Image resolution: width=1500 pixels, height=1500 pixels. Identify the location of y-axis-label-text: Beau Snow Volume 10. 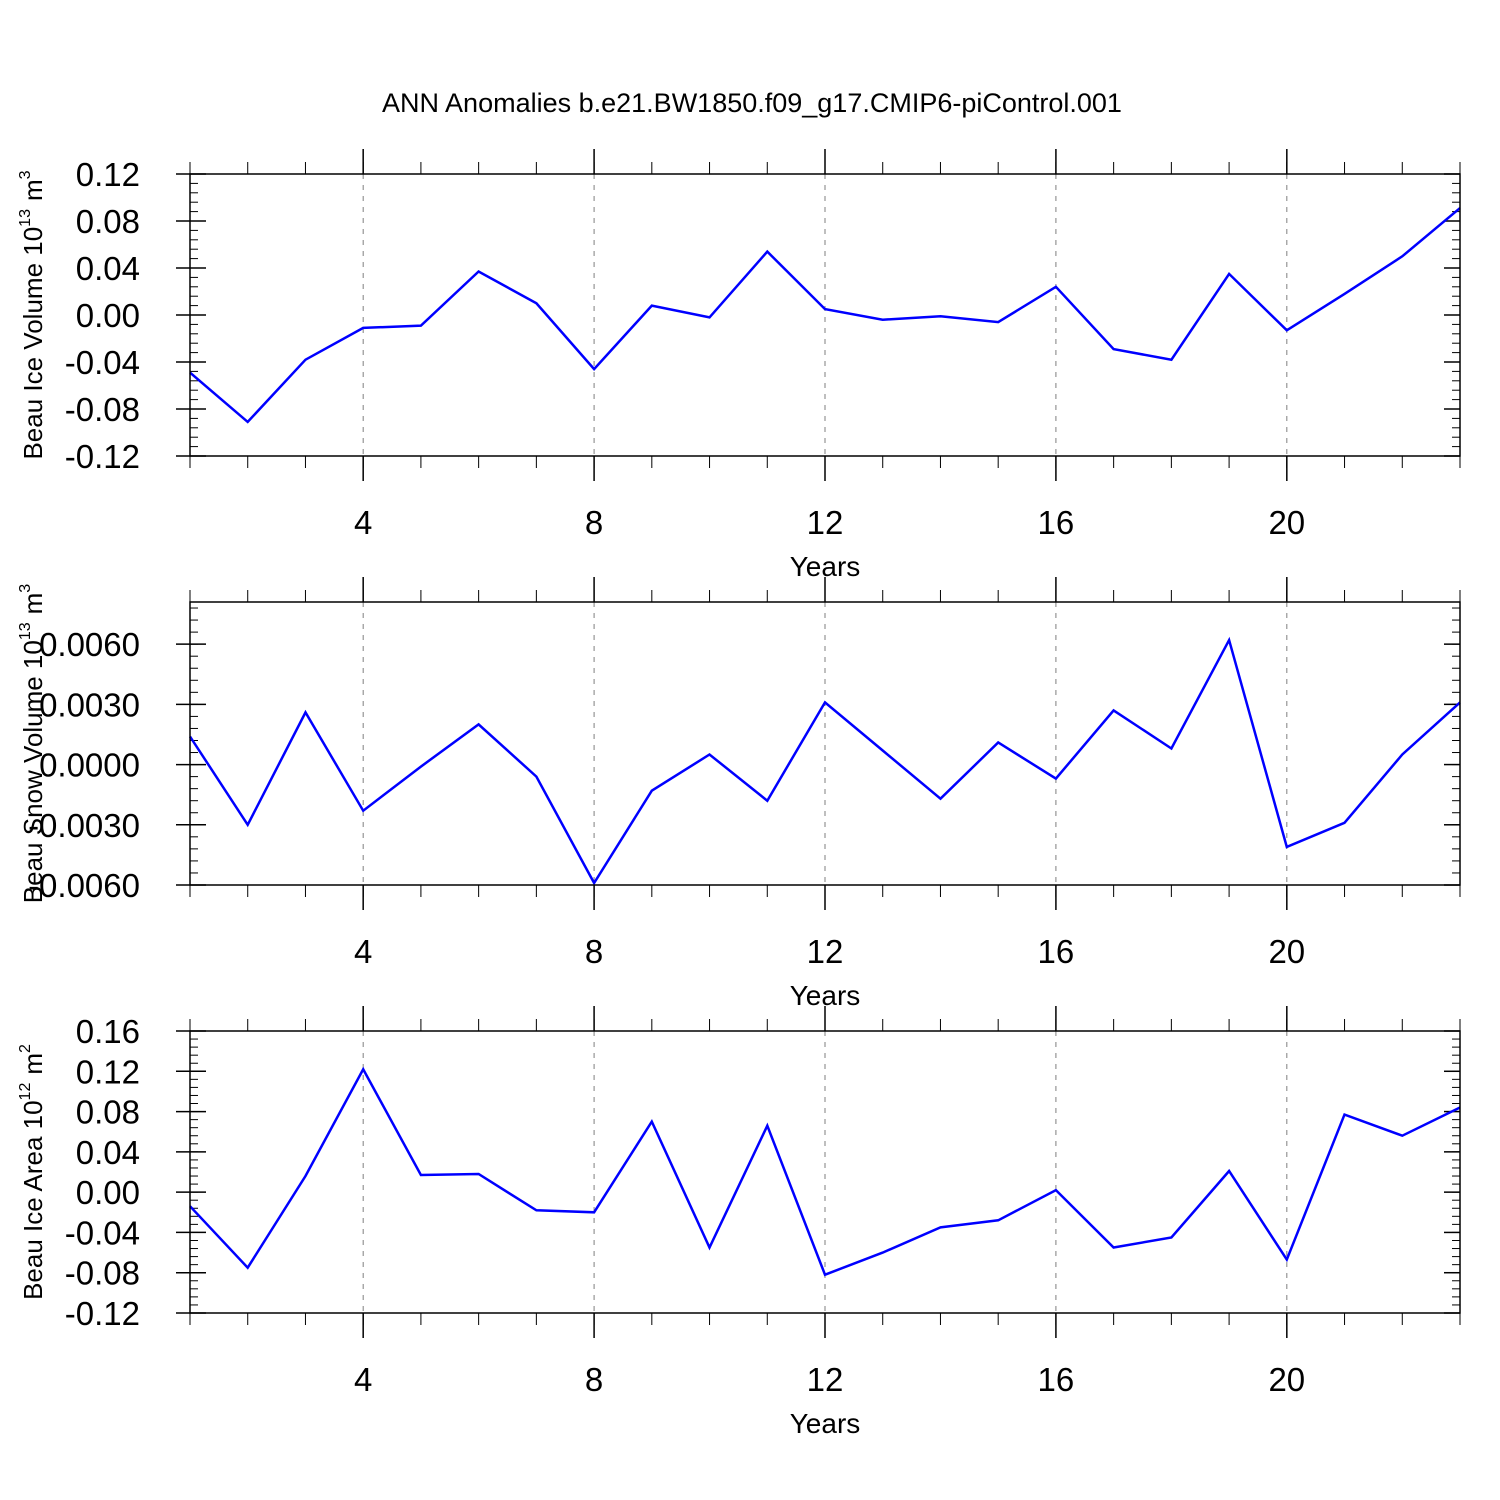
(33, 771).